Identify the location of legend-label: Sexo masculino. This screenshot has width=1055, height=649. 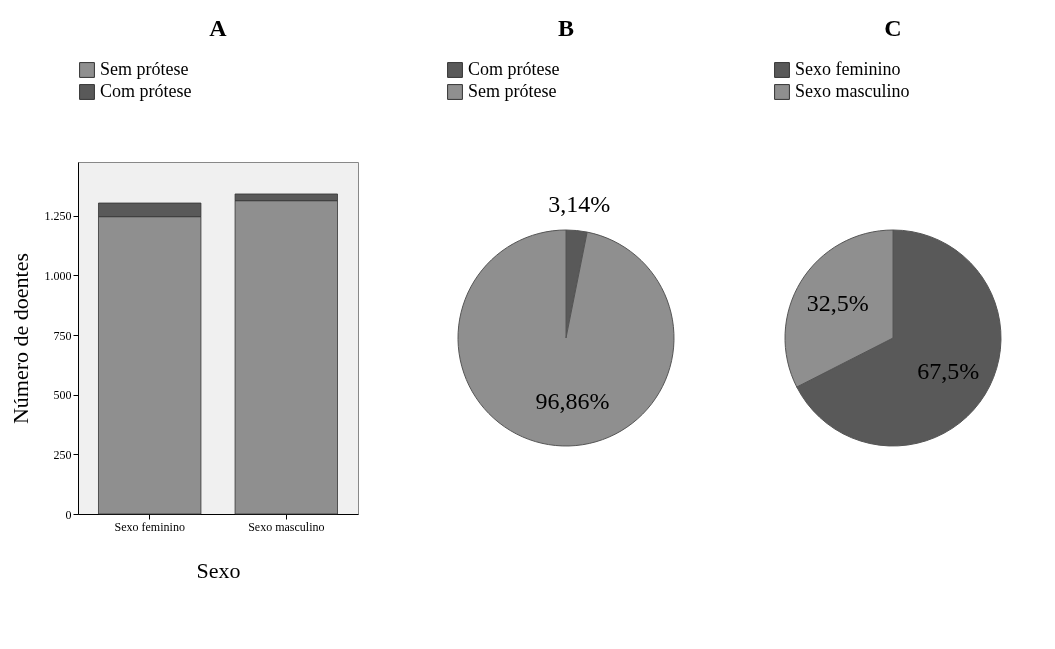
(852, 91).